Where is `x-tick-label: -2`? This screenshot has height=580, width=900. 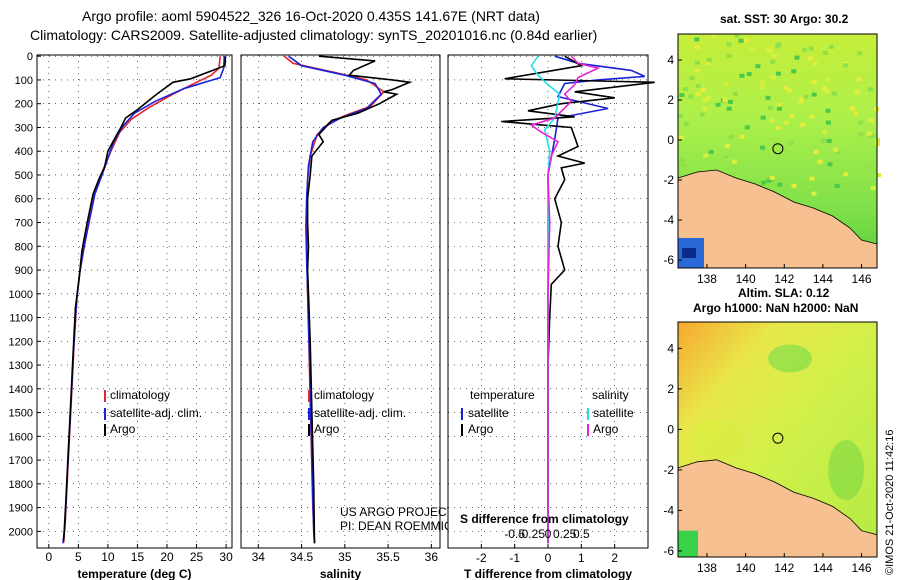
x-tick-label: -2 is located at coordinates (481, 558).